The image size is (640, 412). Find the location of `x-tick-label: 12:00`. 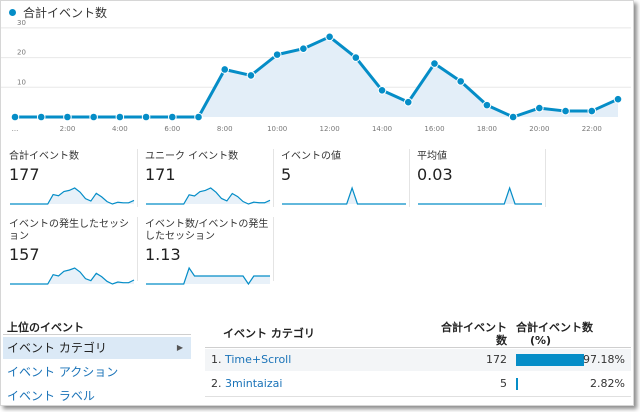

x-tick-label: 12:00 is located at coordinates (330, 129).